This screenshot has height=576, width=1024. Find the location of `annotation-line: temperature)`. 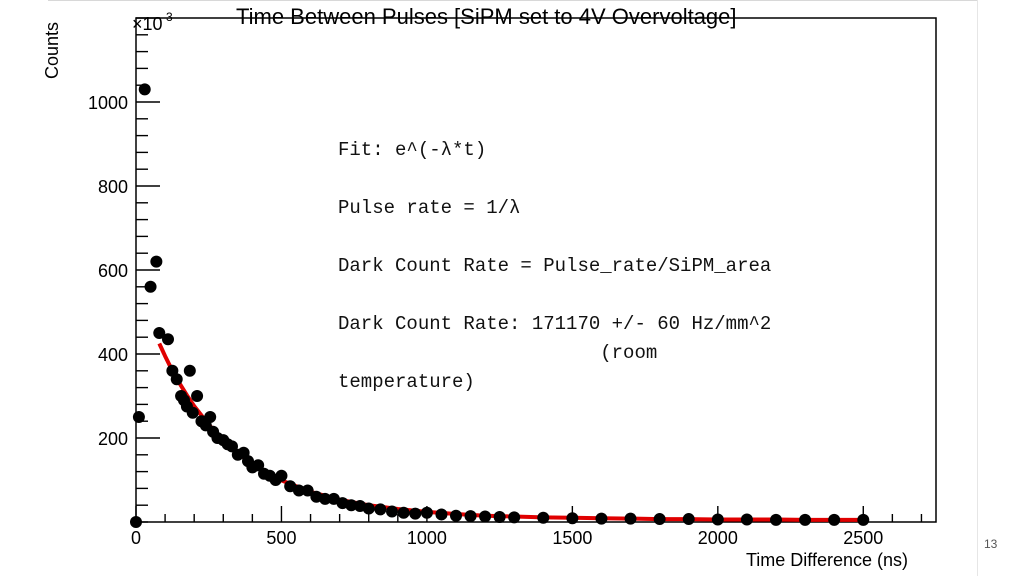

annotation-line: temperature) is located at coordinates (406, 382).